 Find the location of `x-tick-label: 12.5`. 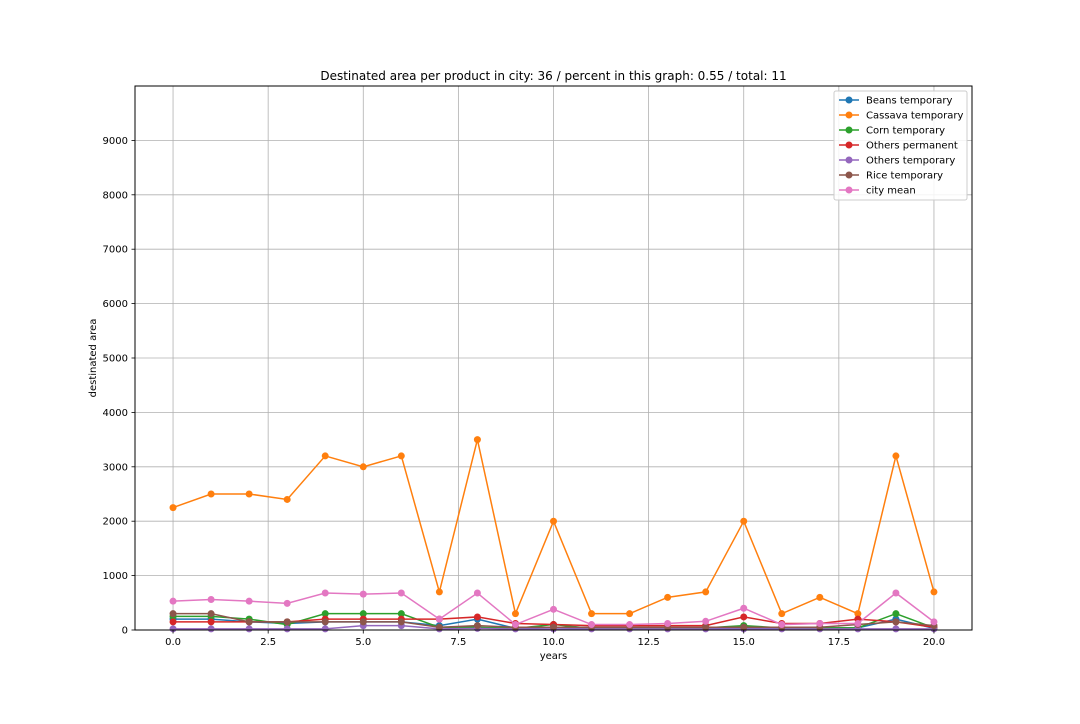

x-tick-label: 12.5 is located at coordinates (648, 642).